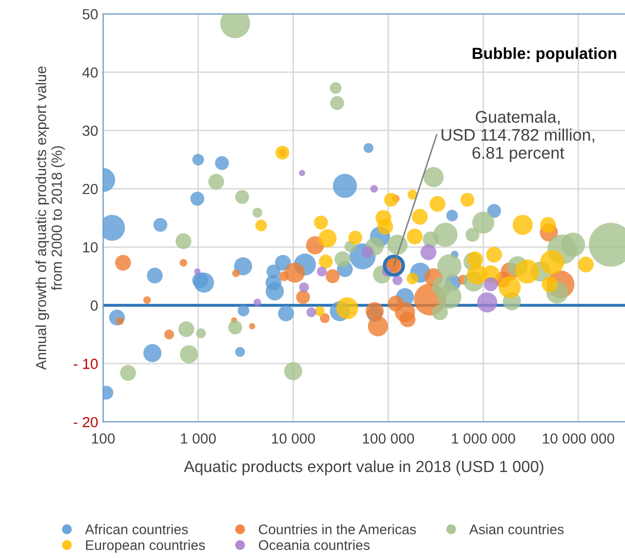 This screenshot has height=558, width=625. Describe the element at coordinates (518, 136) in the screenshot. I see `annotation: Guatemala, USD 114.782 million, 6.81 percent` at that location.